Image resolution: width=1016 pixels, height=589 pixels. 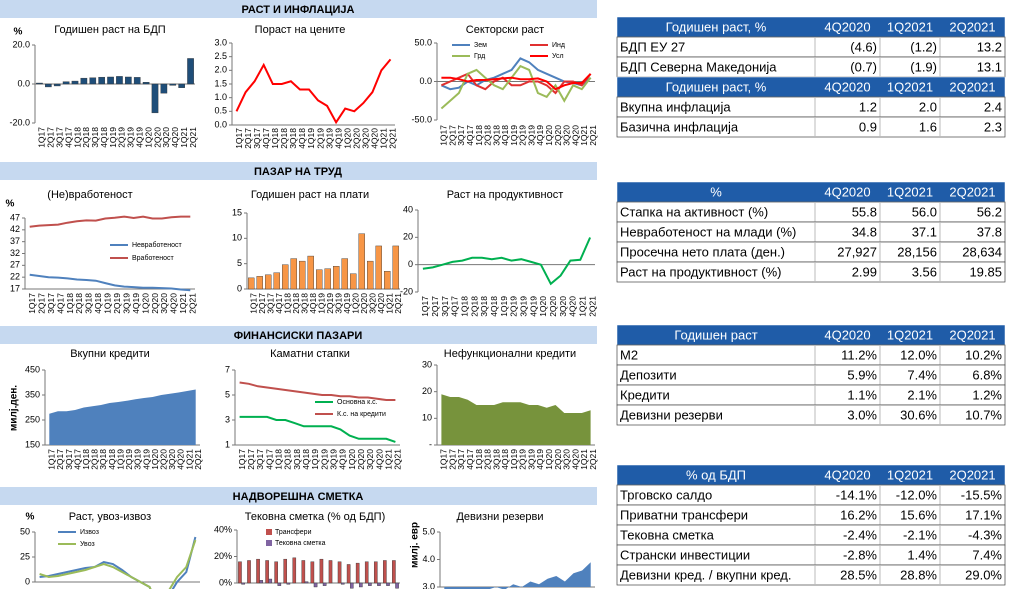 What do you see at coordinates (910, 191) in the screenshot?
I see `table-header-cell: 1Q2021` at bounding box center [910, 191].